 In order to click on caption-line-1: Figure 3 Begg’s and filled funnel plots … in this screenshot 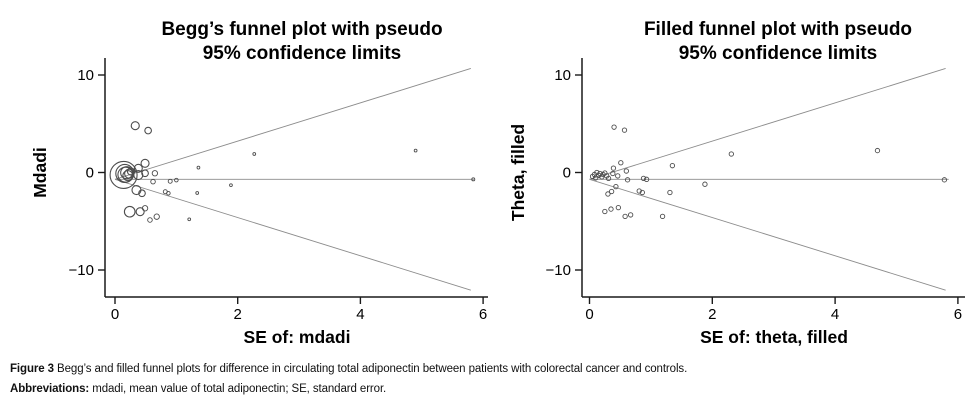, I will do `click(490, 369)`.